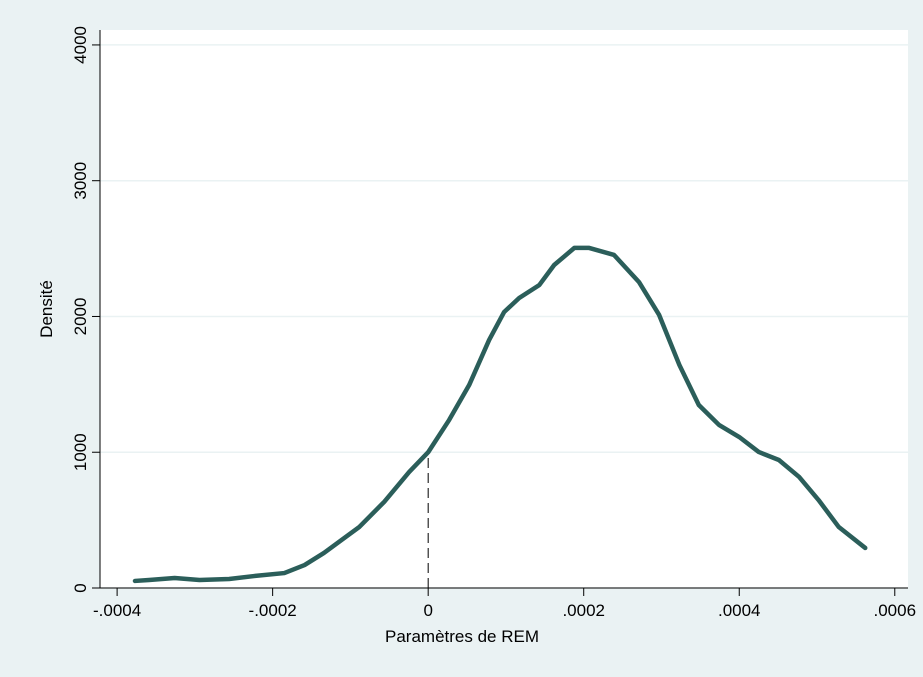  What do you see at coordinates (583, 610) in the screenshot?
I see `x-tick-label: .0002` at bounding box center [583, 610].